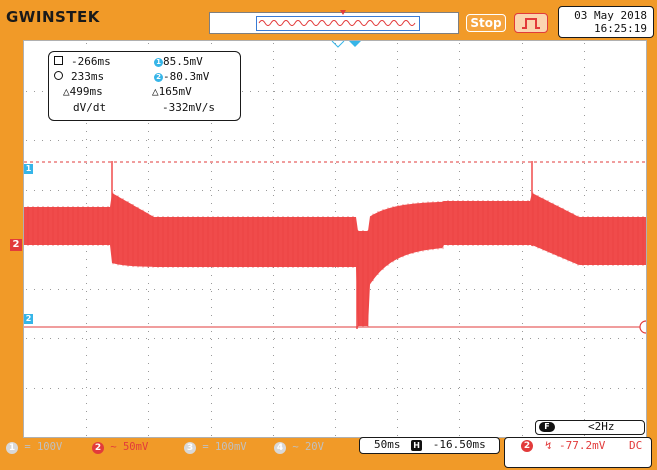 The width and height of the screenshot is (657, 470). Describe the element at coordinates (34, 447) in the screenshot. I see `channel1-info: 1 = 100V` at that location.